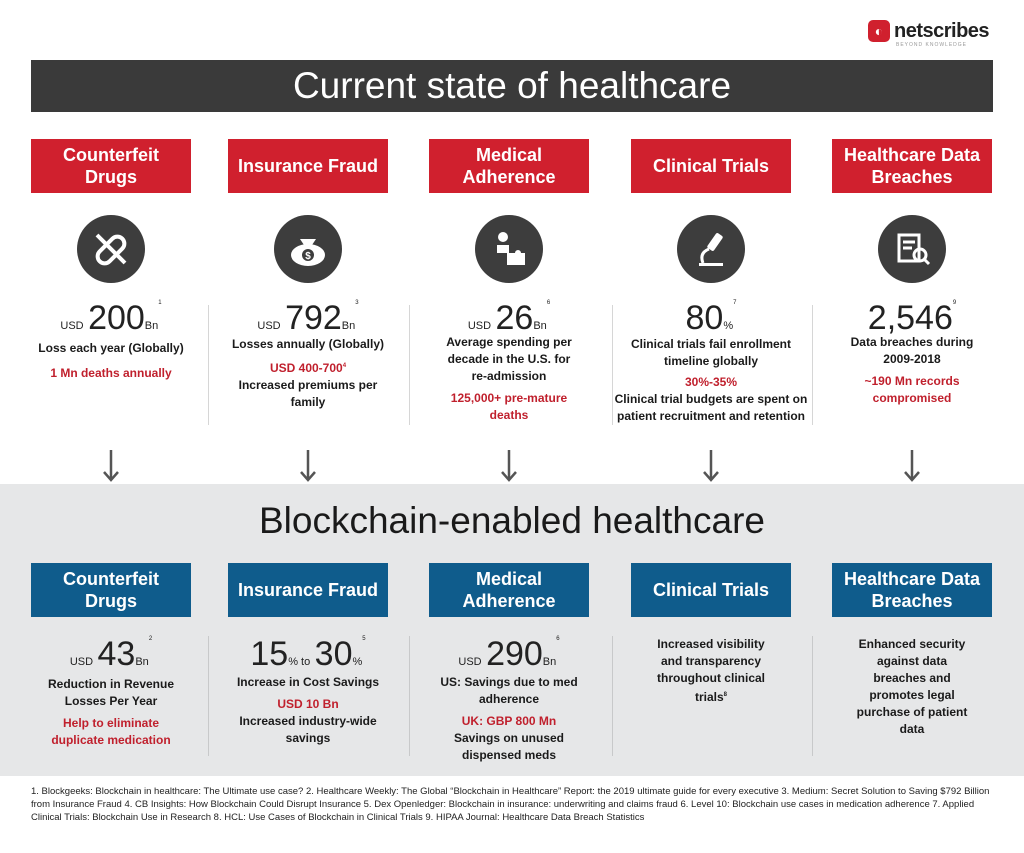  I want to click on top-heading-clinical-trials: Clinical Trials, so click(711, 166).